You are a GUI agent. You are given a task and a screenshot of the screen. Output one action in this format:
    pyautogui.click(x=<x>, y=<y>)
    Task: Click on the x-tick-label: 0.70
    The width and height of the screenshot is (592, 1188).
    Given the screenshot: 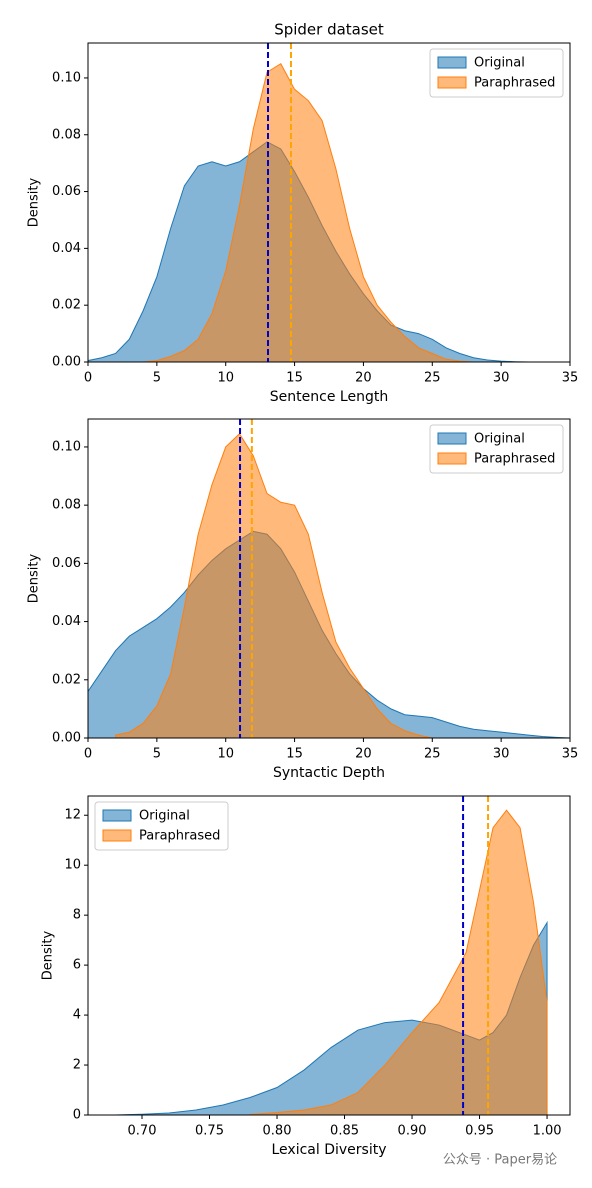 What is the action you would take?
    pyautogui.click(x=142, y=1131)
    